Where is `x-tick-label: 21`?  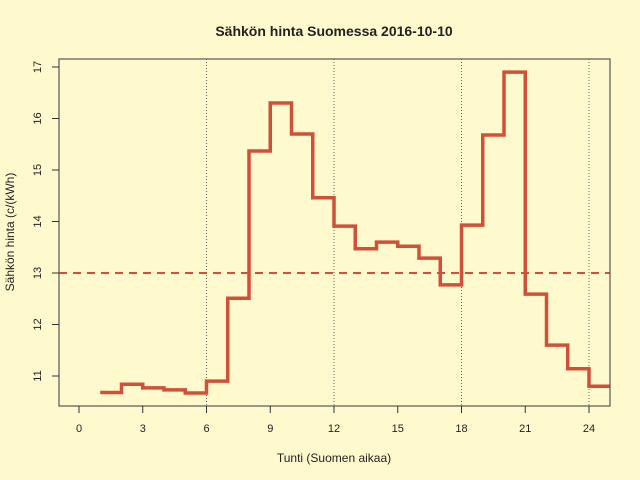 x-tick-label: 21 is located at coordinates (525, 429).